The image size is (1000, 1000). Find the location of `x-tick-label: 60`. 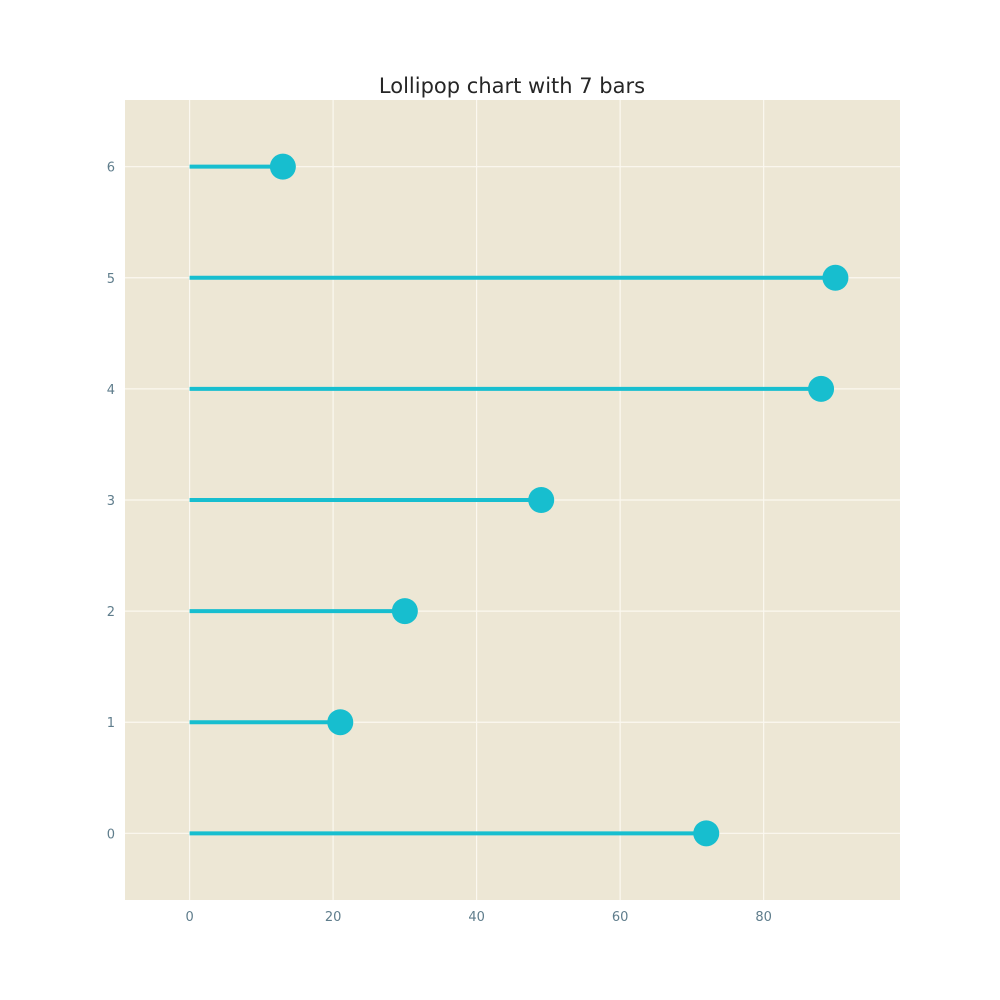

x-tick-label: 60 is located at coordinates (620, 917).